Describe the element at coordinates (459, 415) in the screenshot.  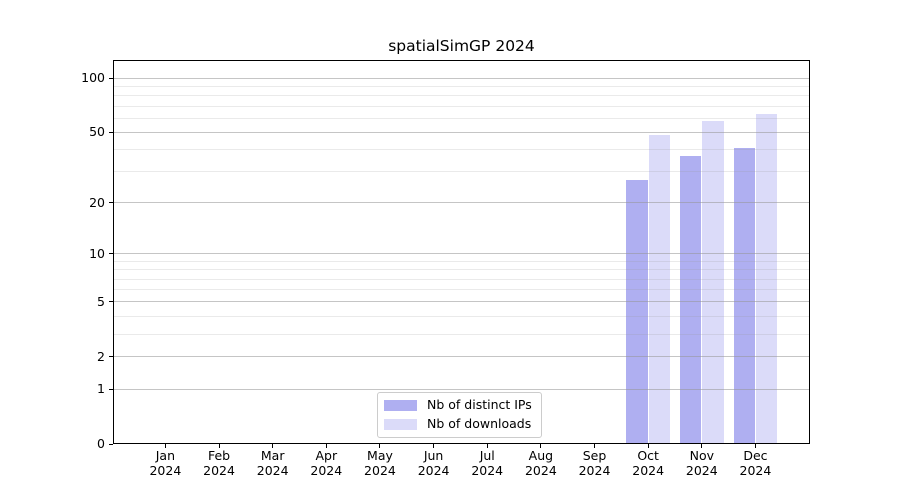
I see `legend: Nb of distinct IPs Nb of downloads` at that location.